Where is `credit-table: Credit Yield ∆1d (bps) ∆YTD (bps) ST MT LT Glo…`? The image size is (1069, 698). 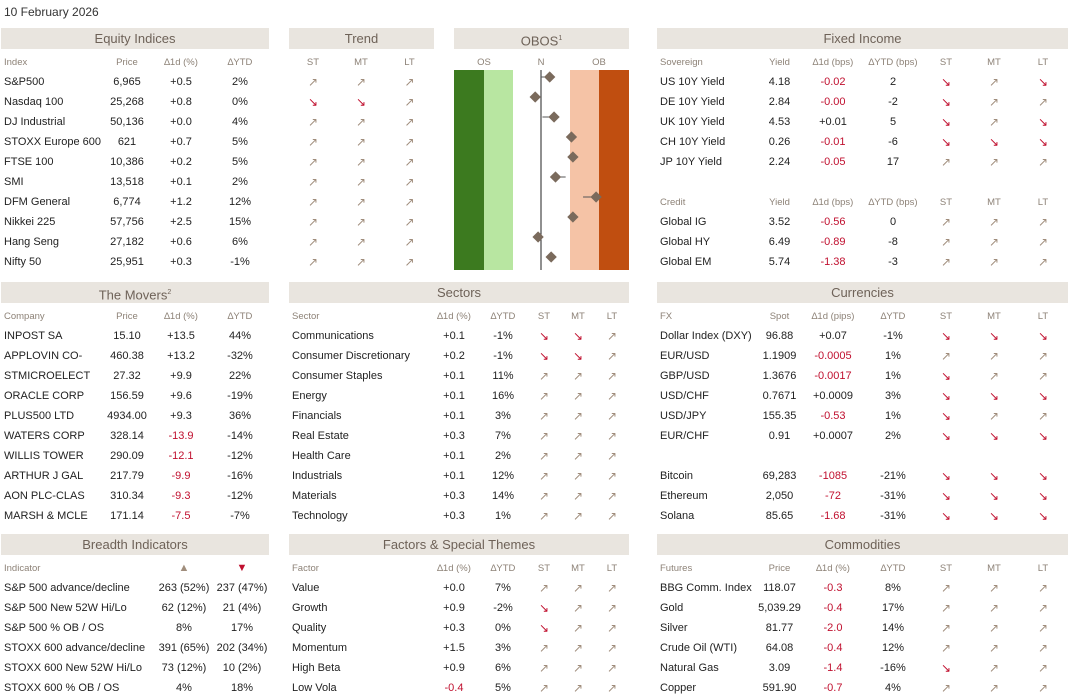 credit-table: Credit Yield ∆1d (bps) ∆YTD (bps) ST MT LT Glo… is located at coordinates (862, 232).